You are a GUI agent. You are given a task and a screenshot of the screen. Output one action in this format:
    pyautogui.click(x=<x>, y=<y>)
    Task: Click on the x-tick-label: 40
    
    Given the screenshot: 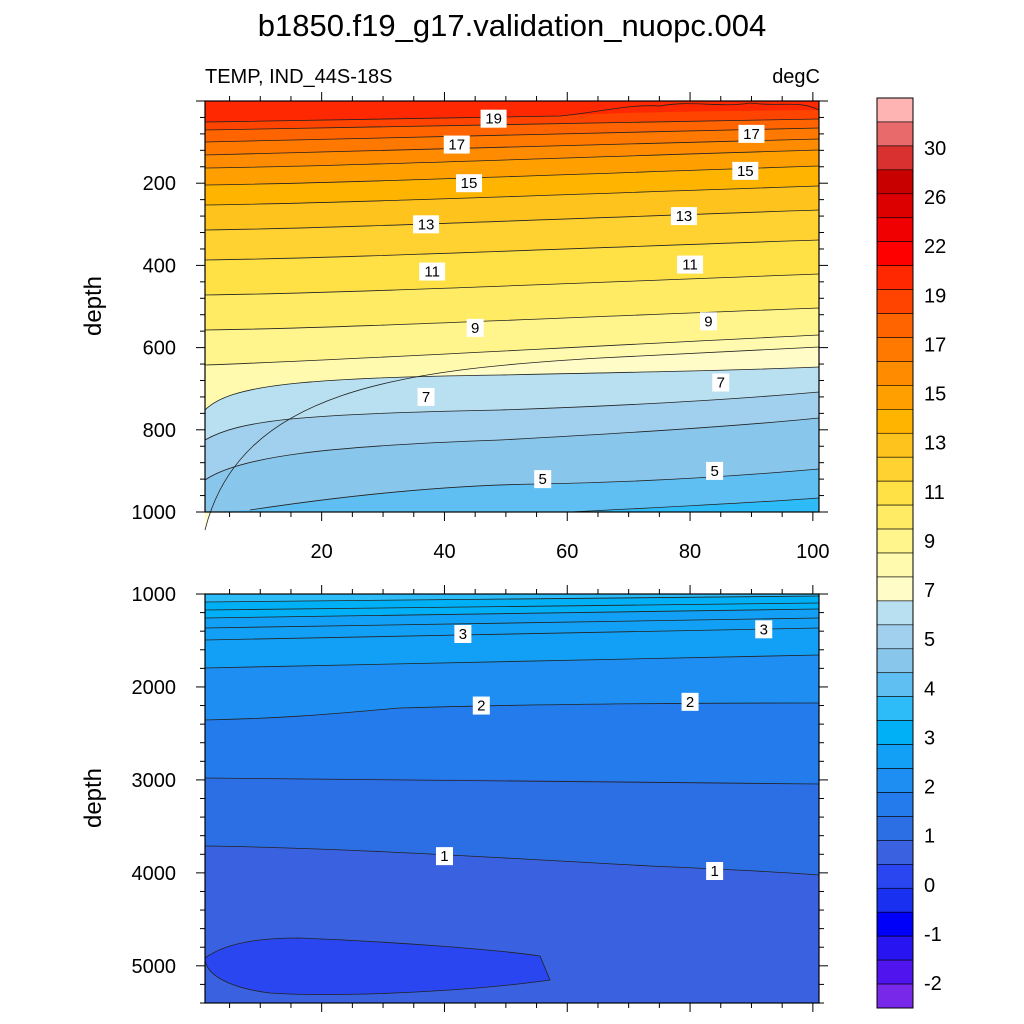 What is the action you would take?
    pyautogui.click(x=444, y=552)
    